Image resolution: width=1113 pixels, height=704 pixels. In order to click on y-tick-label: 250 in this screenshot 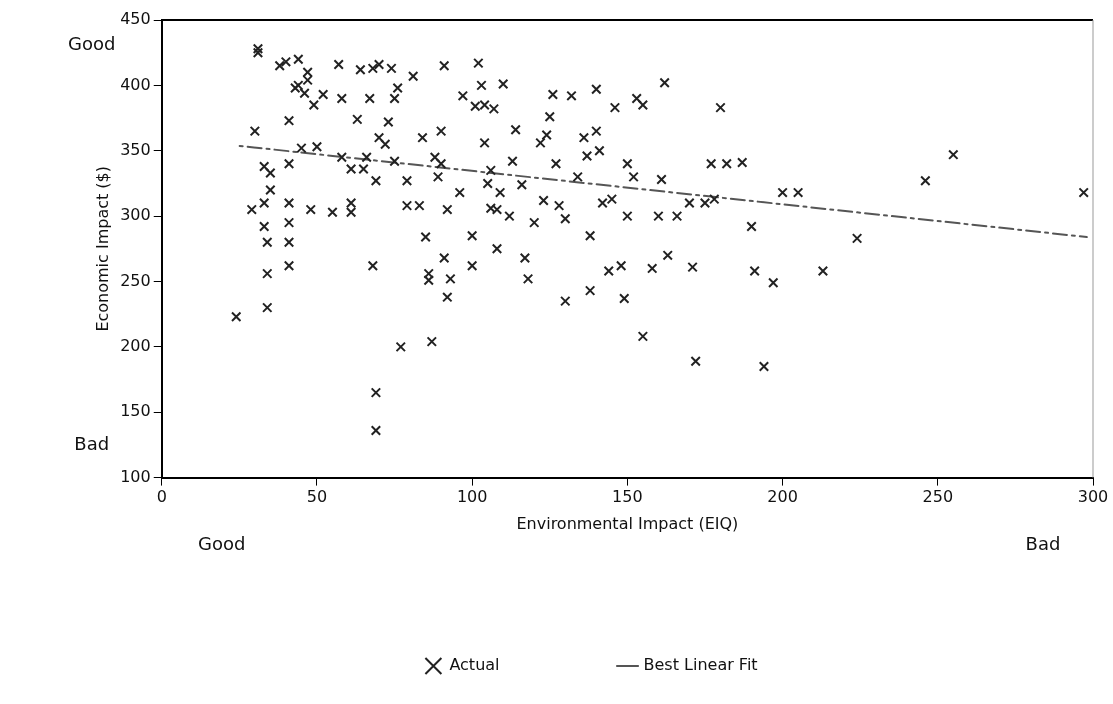, I will do `click(135, 280)`.